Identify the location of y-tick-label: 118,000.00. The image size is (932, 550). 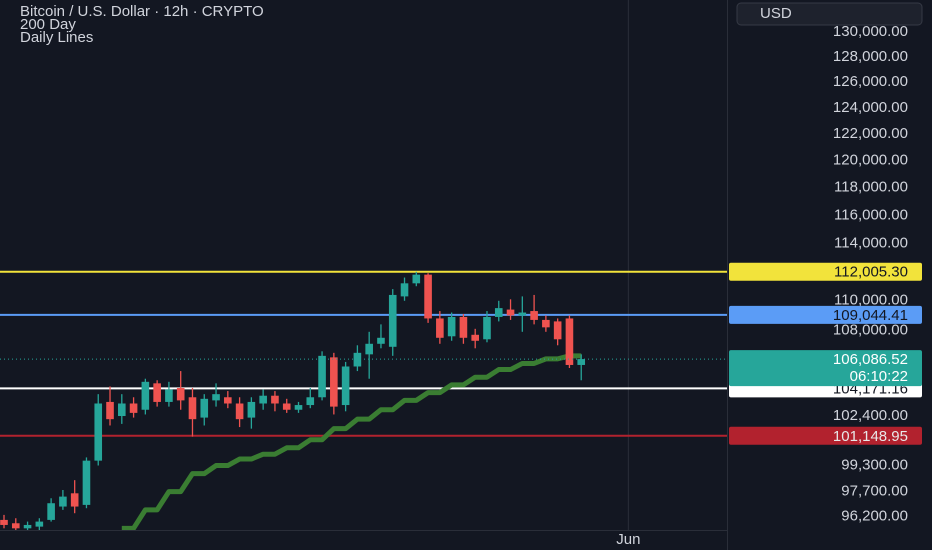
(871, 187).